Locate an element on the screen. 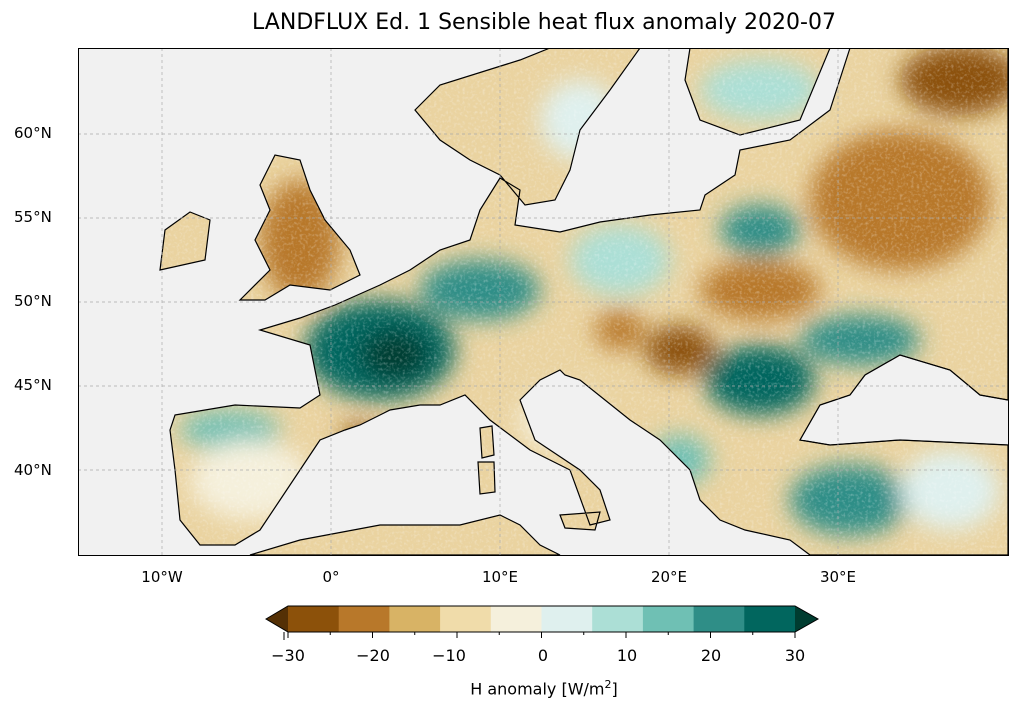 The image size is (1022, 718). colorbar is located at coordinates (542, 622).